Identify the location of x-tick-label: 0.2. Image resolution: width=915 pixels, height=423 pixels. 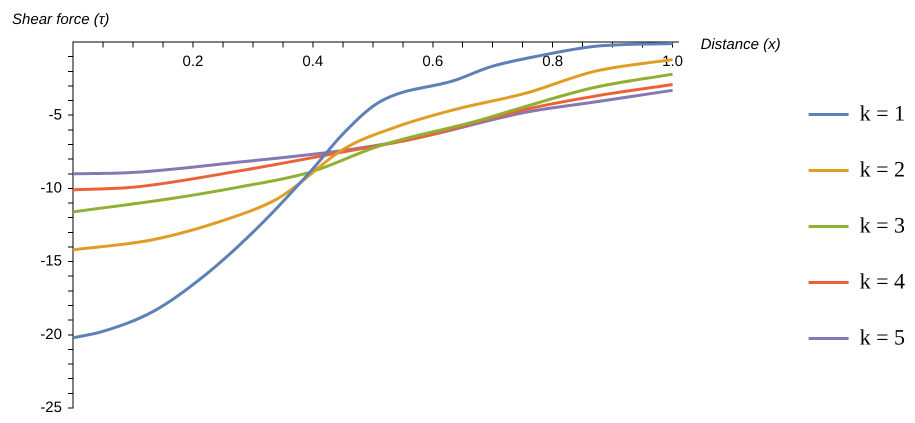
(193, 61).